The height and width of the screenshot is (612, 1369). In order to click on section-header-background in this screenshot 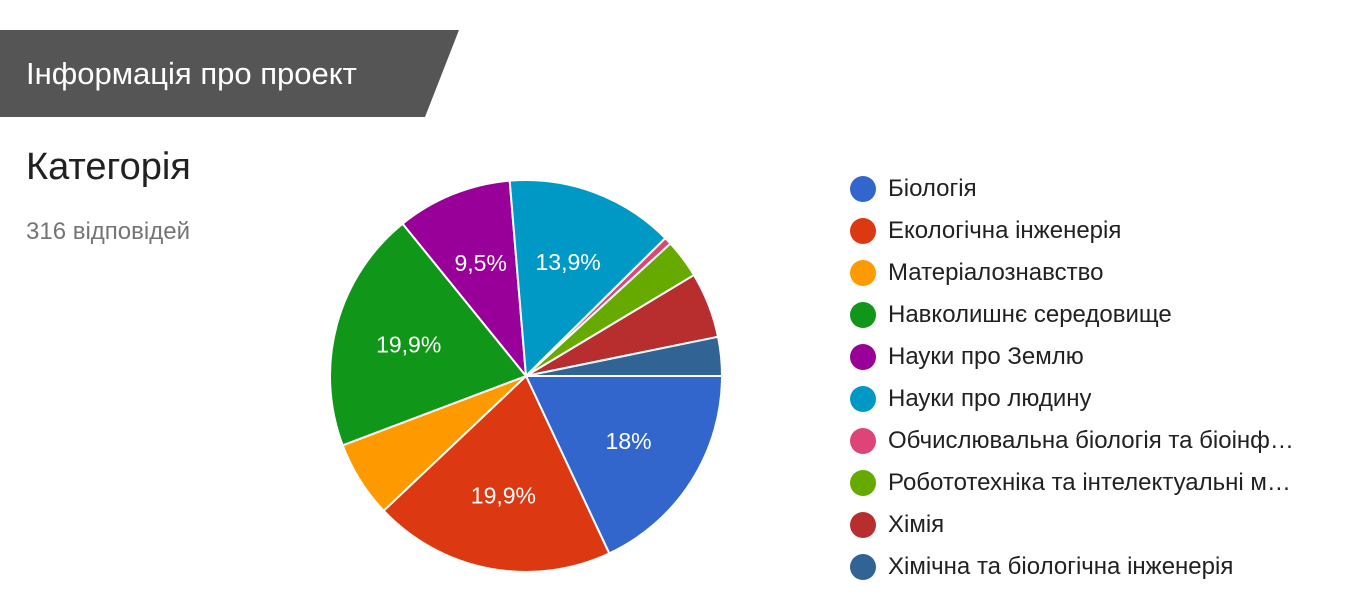, I will do `click(229, 73)`.